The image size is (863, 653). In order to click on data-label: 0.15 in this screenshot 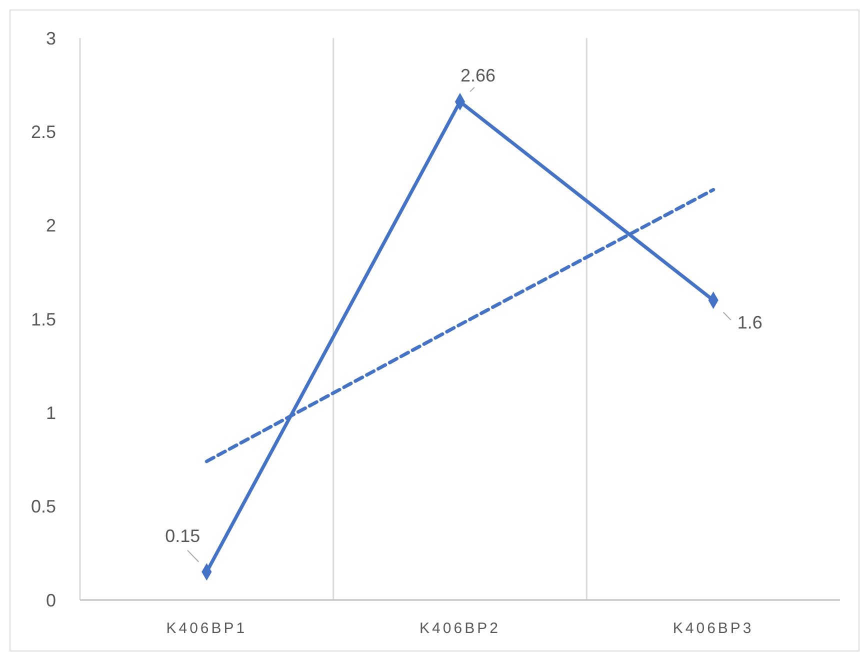, I will do `click(182, 536)`.